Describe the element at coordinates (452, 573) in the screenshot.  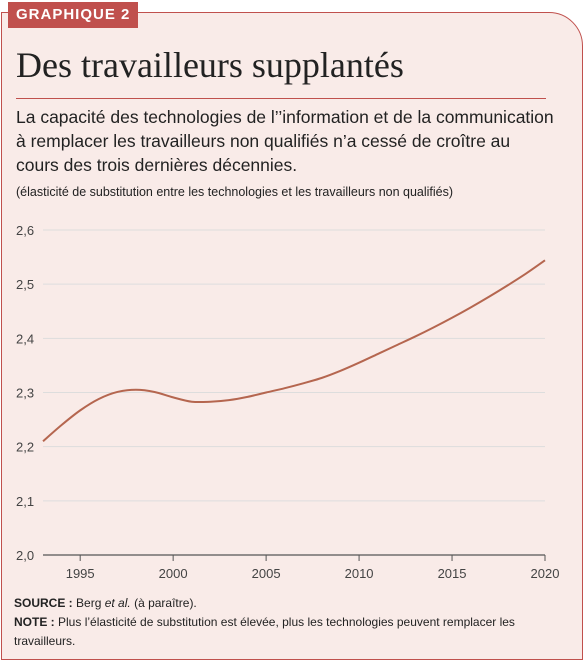
I see `x-tick-label: 2015` at that location.